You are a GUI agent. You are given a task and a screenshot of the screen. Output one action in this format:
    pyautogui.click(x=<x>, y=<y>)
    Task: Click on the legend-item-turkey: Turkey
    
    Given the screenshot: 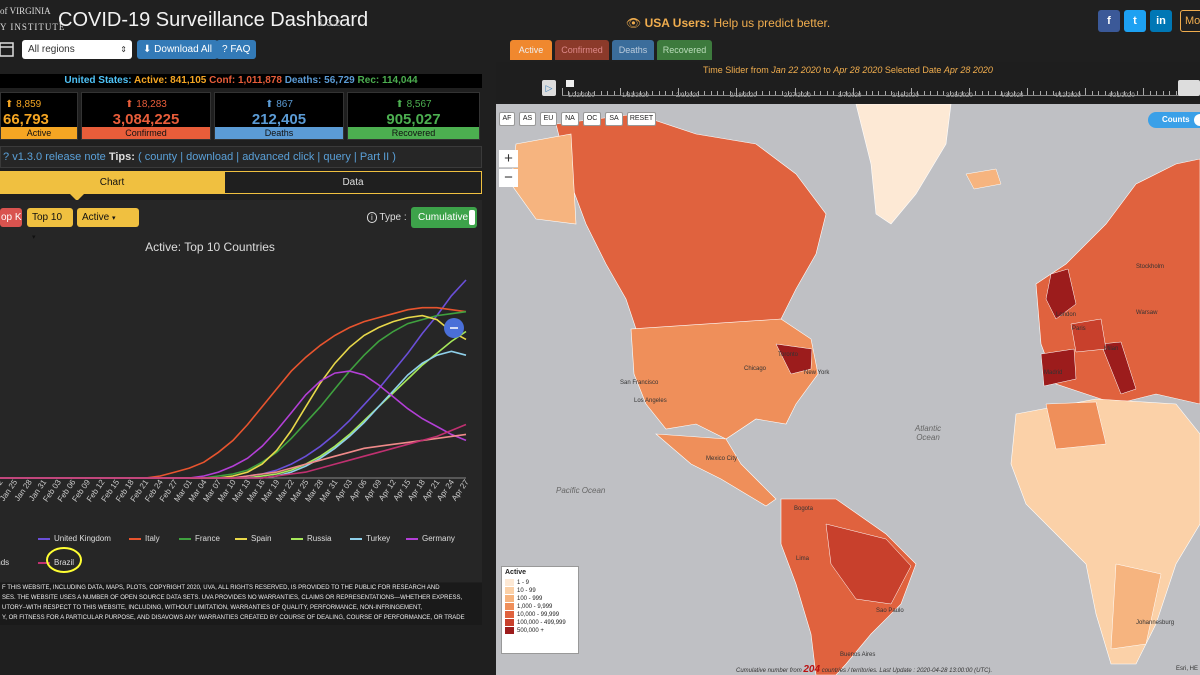 What is the action you would take?
    pyautogui.click(x=370, y=538)
    